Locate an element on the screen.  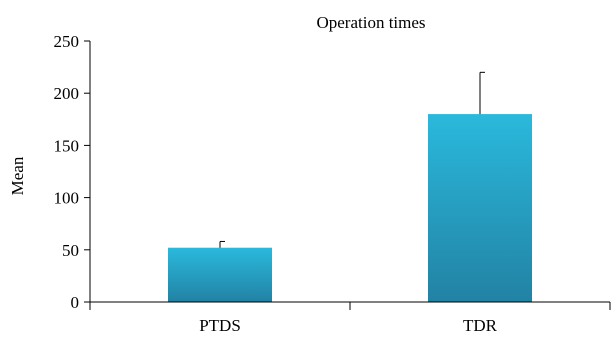
y-axis-ticks: 0 50 100 150 200 250 is located at coordinates (72, 172).